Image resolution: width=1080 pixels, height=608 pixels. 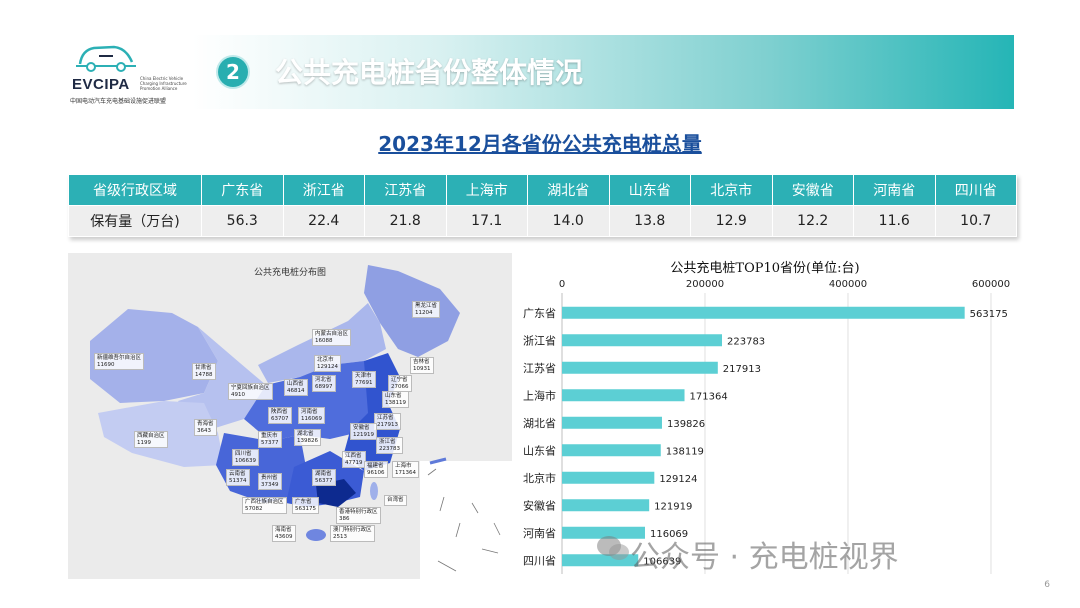 What do you see at coordinates (649, 221) in the screenshot?
I see `table-cell: 13.8` at bounding box center [649, 221].